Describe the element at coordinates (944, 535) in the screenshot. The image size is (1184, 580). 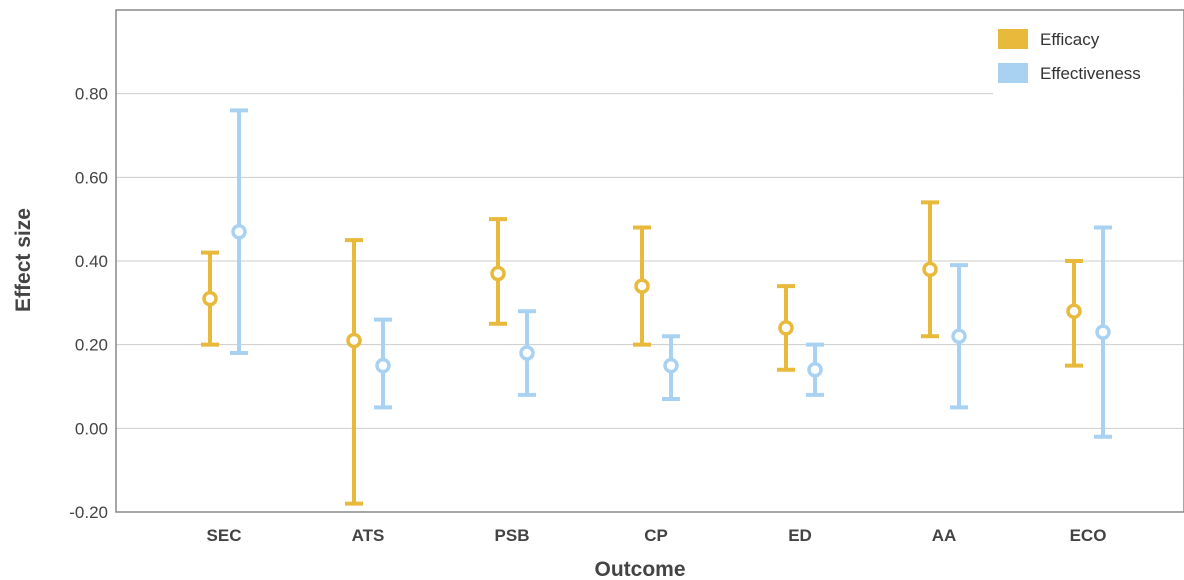
I see `x-tick-label: AA` at that location.